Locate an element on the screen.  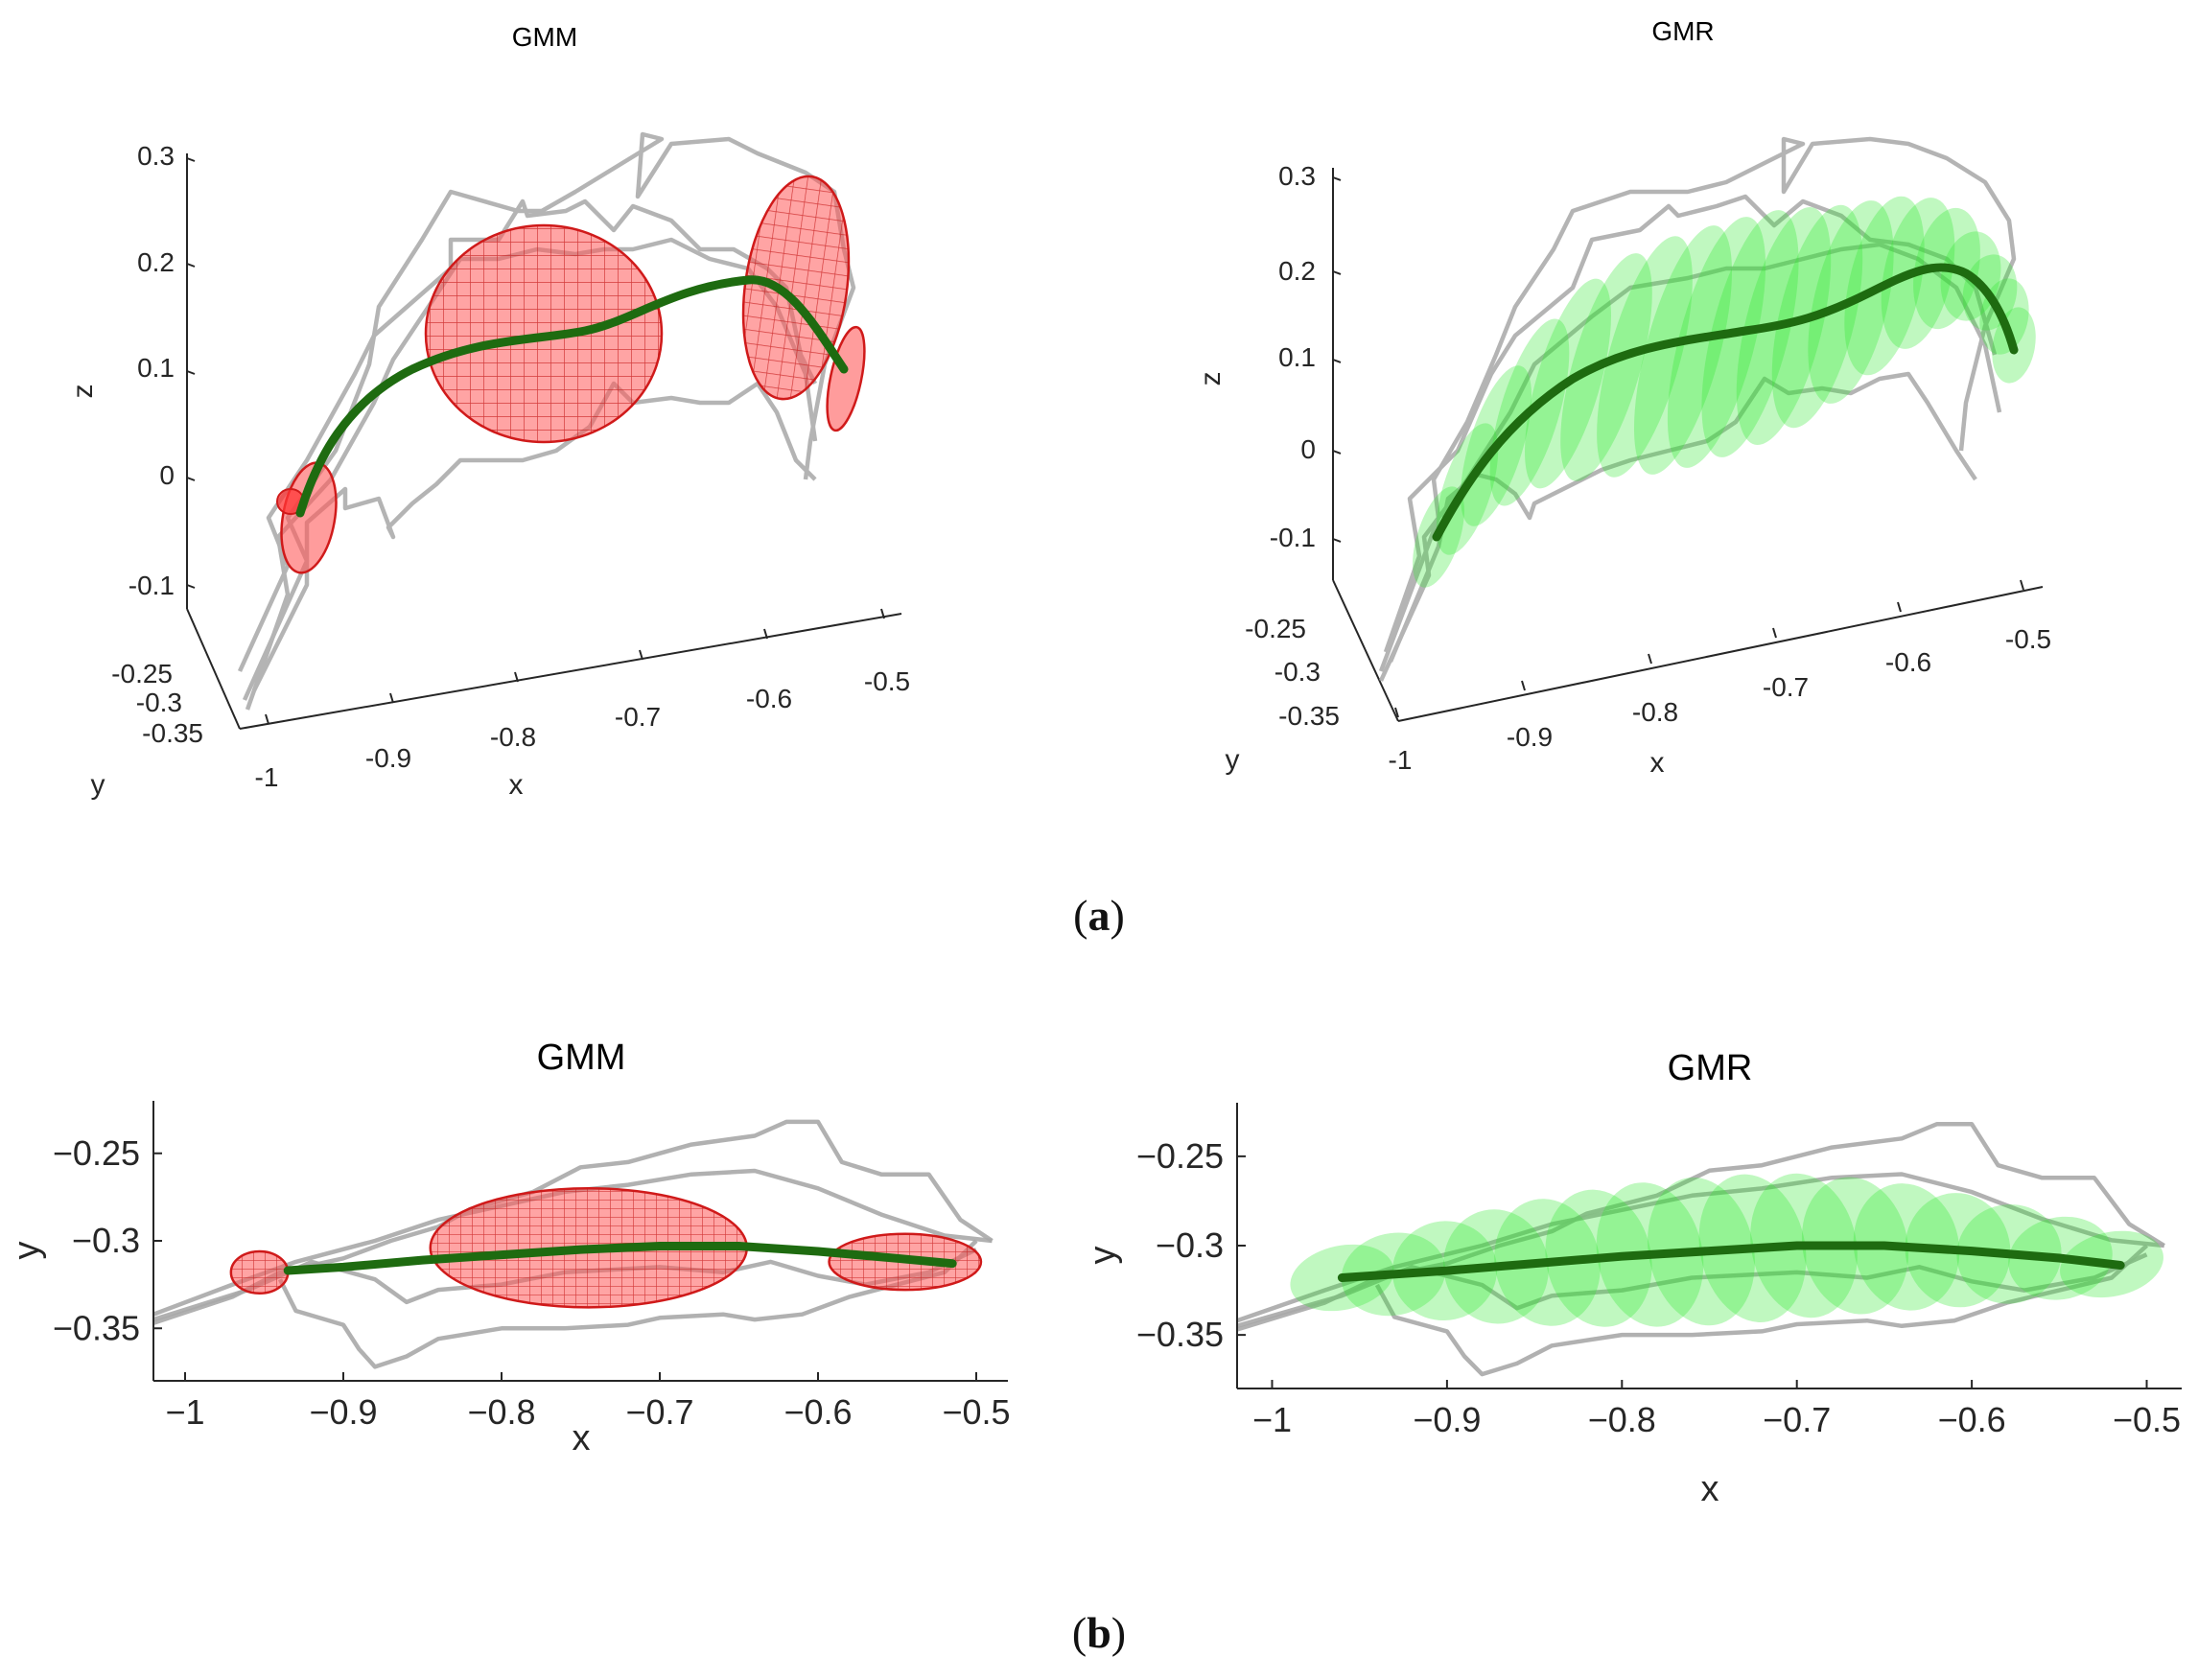
b-gmr-axes: −1 −0.9 −0.8 −0.7 −0.6 −0.5 −0.25 −0.3 −0.35 is located at coordinates (1659, 1271).